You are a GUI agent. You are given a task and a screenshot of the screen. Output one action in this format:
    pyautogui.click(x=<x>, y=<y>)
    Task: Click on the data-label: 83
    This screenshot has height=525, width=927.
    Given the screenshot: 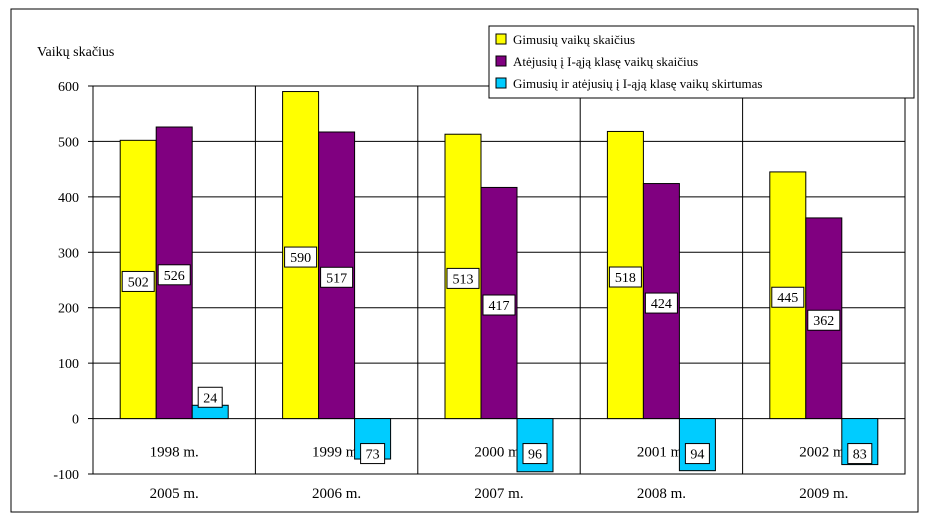 What is the action you would take?
    pyautogui.click(x=860, y=455)
    